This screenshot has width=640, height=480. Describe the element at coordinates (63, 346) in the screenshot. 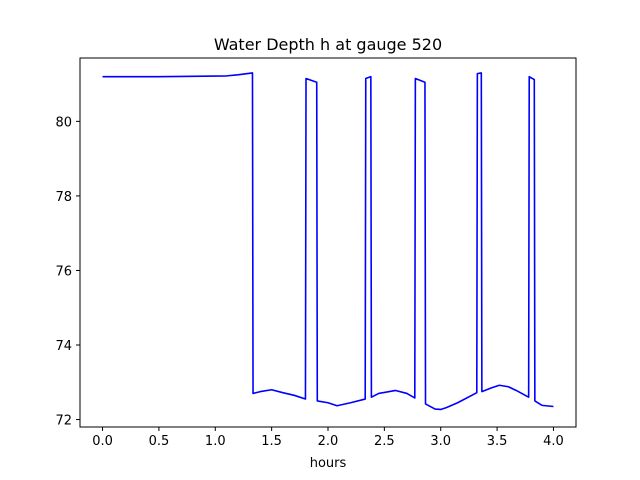

I see `y-tick-label: 74` at that location.